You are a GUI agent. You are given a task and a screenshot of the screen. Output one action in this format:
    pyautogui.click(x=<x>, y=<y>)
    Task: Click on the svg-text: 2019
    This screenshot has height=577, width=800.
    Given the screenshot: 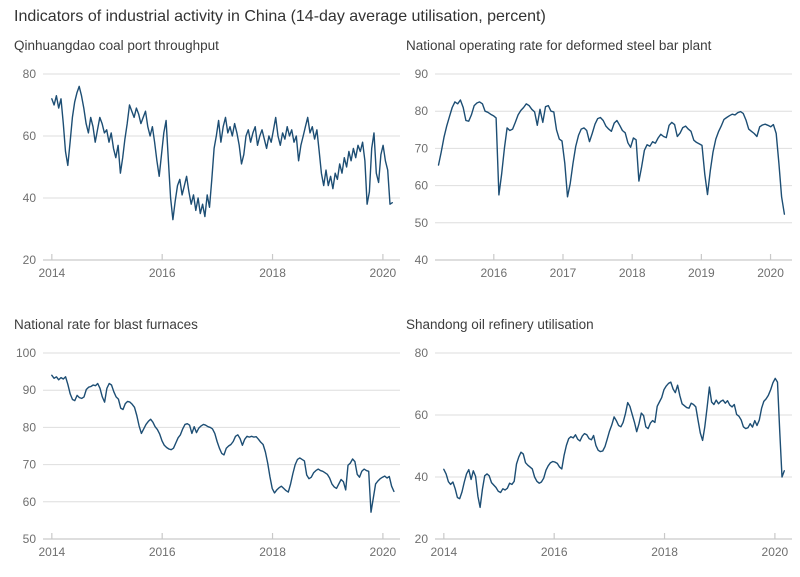 What is the action you would take?
    pyautogui.click(x=701, y=273)
    